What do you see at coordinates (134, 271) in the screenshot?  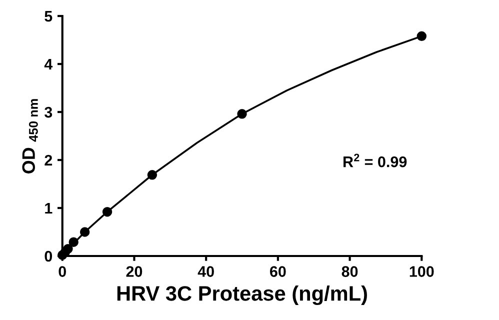 I see `x-tick-label: 20` at bounding box center [134, 271].